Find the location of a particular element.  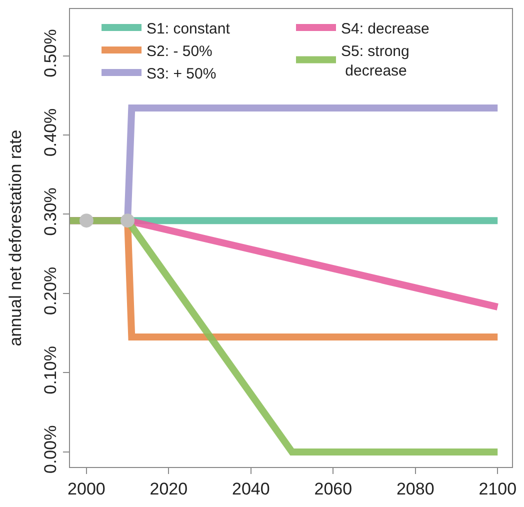

legend-label: S2: - 50% is located at coordinates (179, 51).